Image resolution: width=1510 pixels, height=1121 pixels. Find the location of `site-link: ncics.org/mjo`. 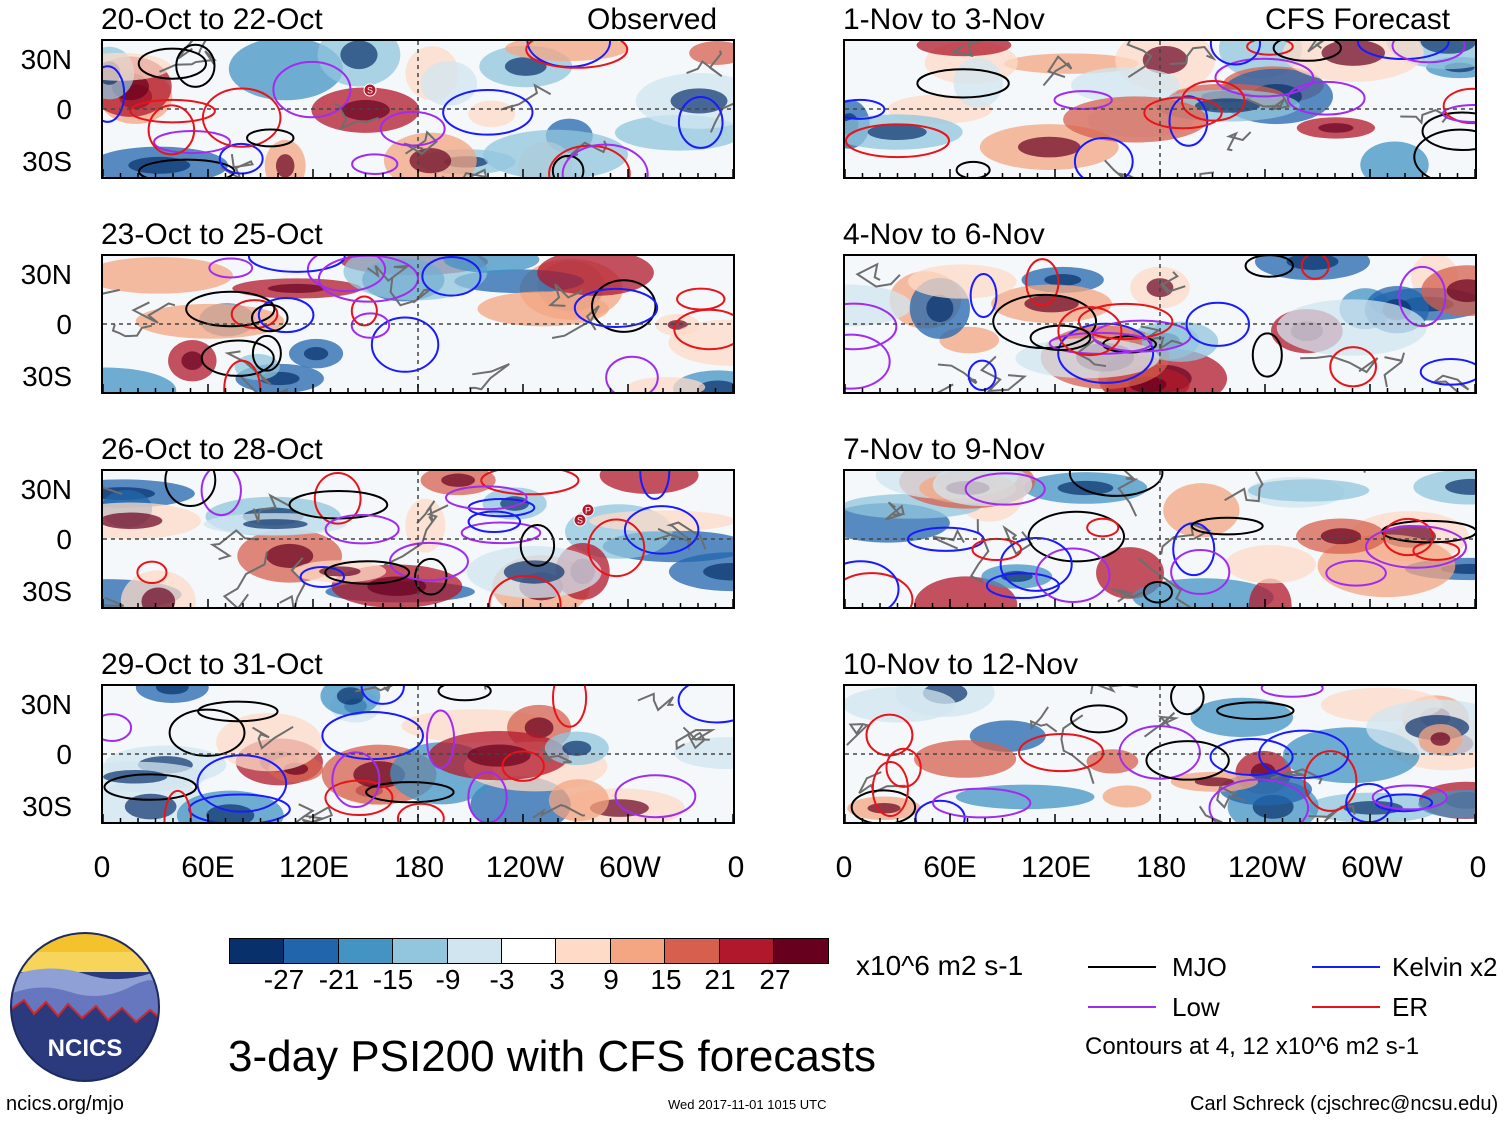

site-link: ncics.org/mjo is located at coordinates (65, 1104).